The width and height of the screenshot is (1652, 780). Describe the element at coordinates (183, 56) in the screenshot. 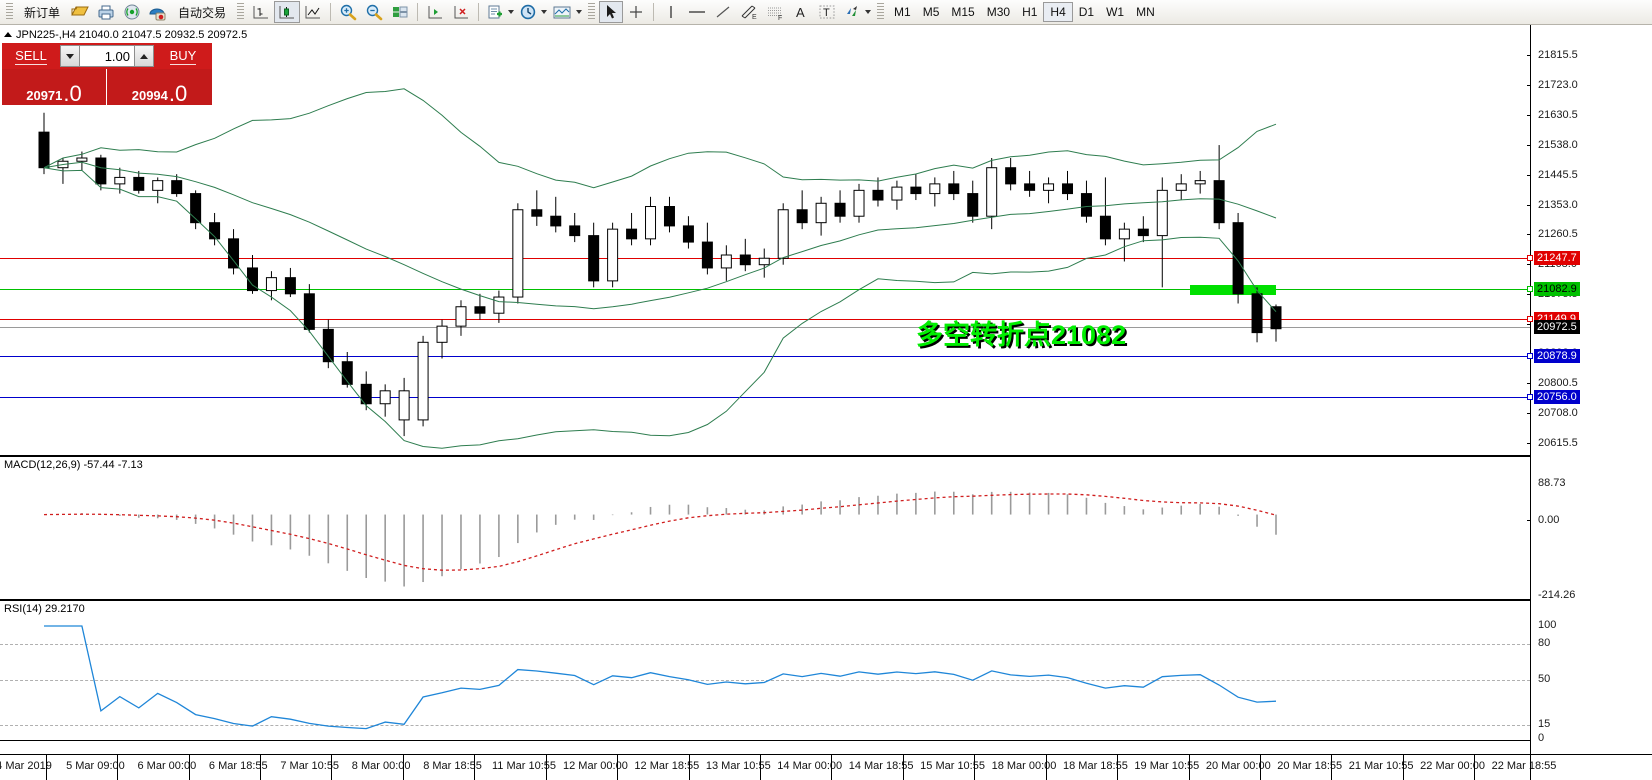

I see `buy-button: BUY` at that location.